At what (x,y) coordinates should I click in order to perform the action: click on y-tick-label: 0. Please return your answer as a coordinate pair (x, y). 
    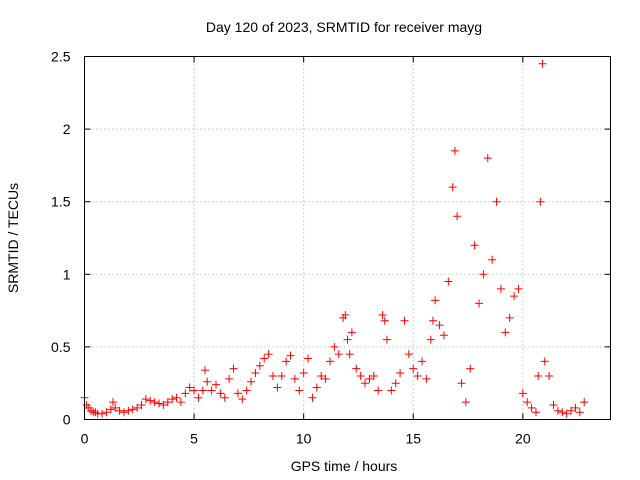
    Looking at the image, I should click on (67, 420).